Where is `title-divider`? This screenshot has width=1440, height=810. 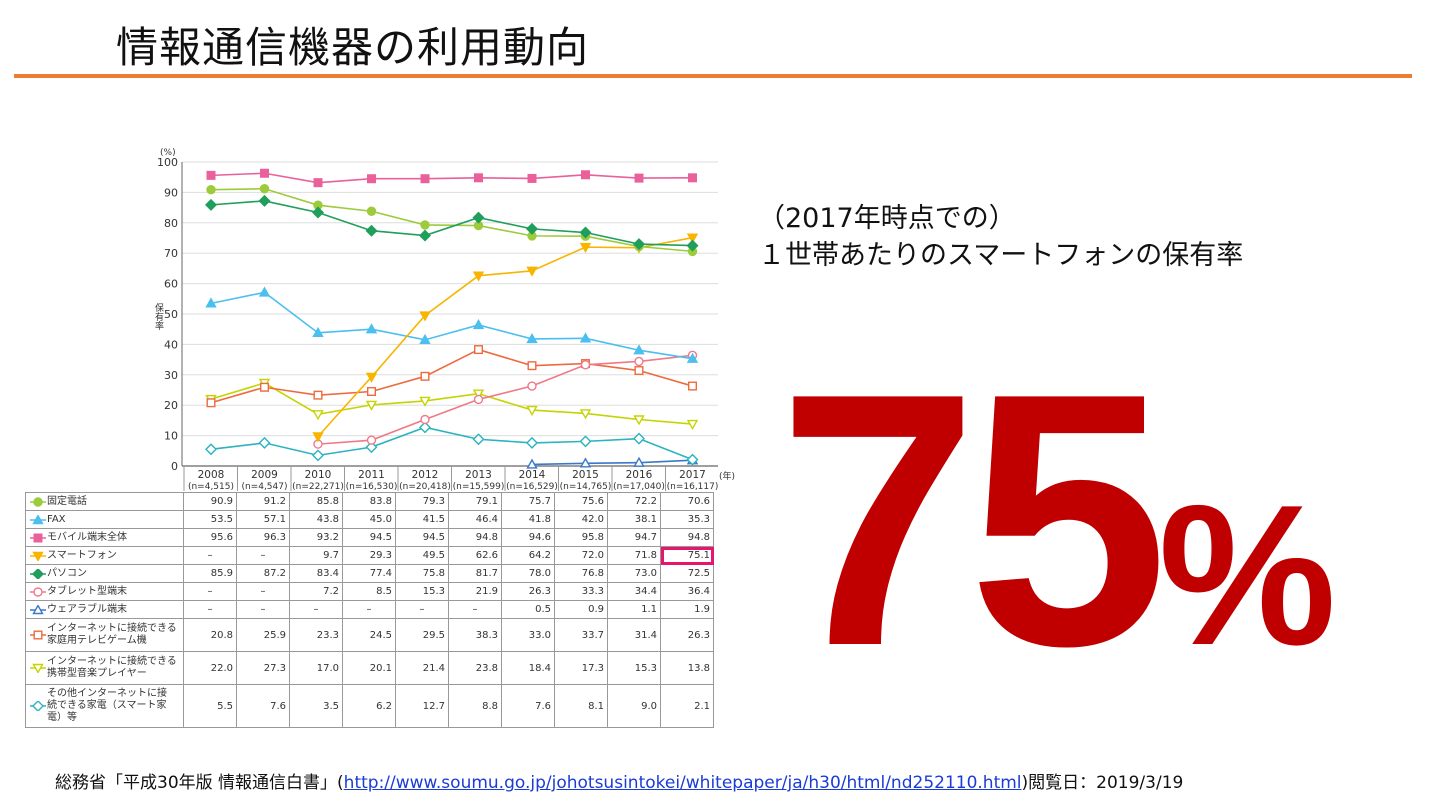 title-divider is located at coordinates (713, 76).